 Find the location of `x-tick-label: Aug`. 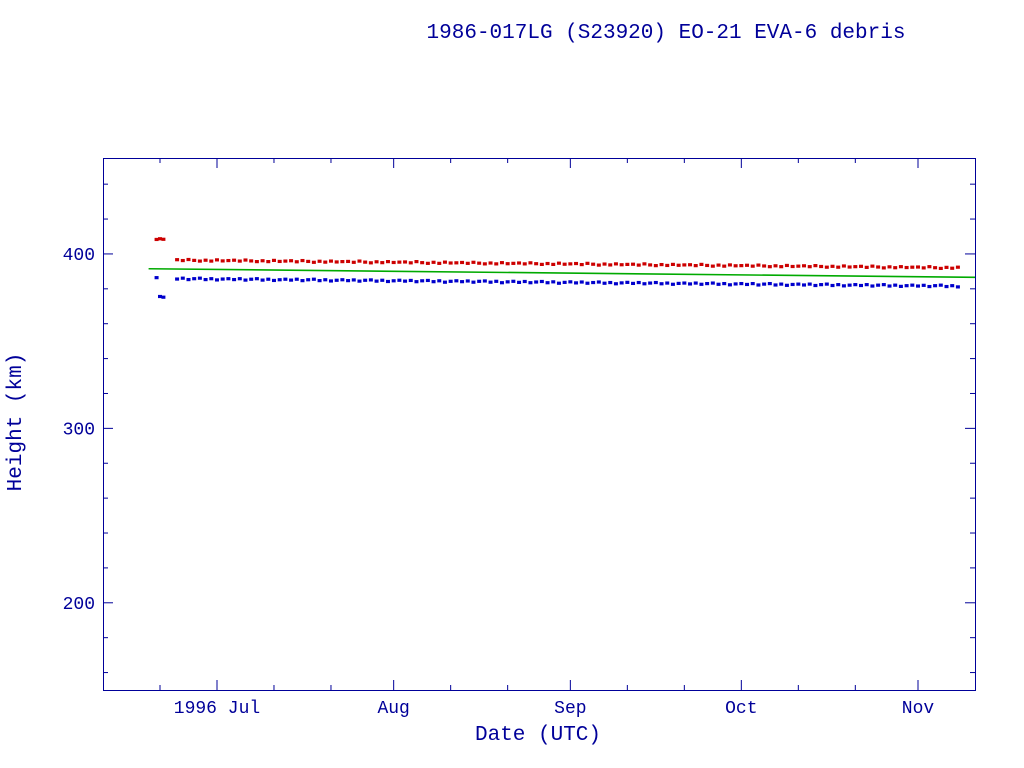

x-tick-label: Aug is located at coordinates (393, 709).